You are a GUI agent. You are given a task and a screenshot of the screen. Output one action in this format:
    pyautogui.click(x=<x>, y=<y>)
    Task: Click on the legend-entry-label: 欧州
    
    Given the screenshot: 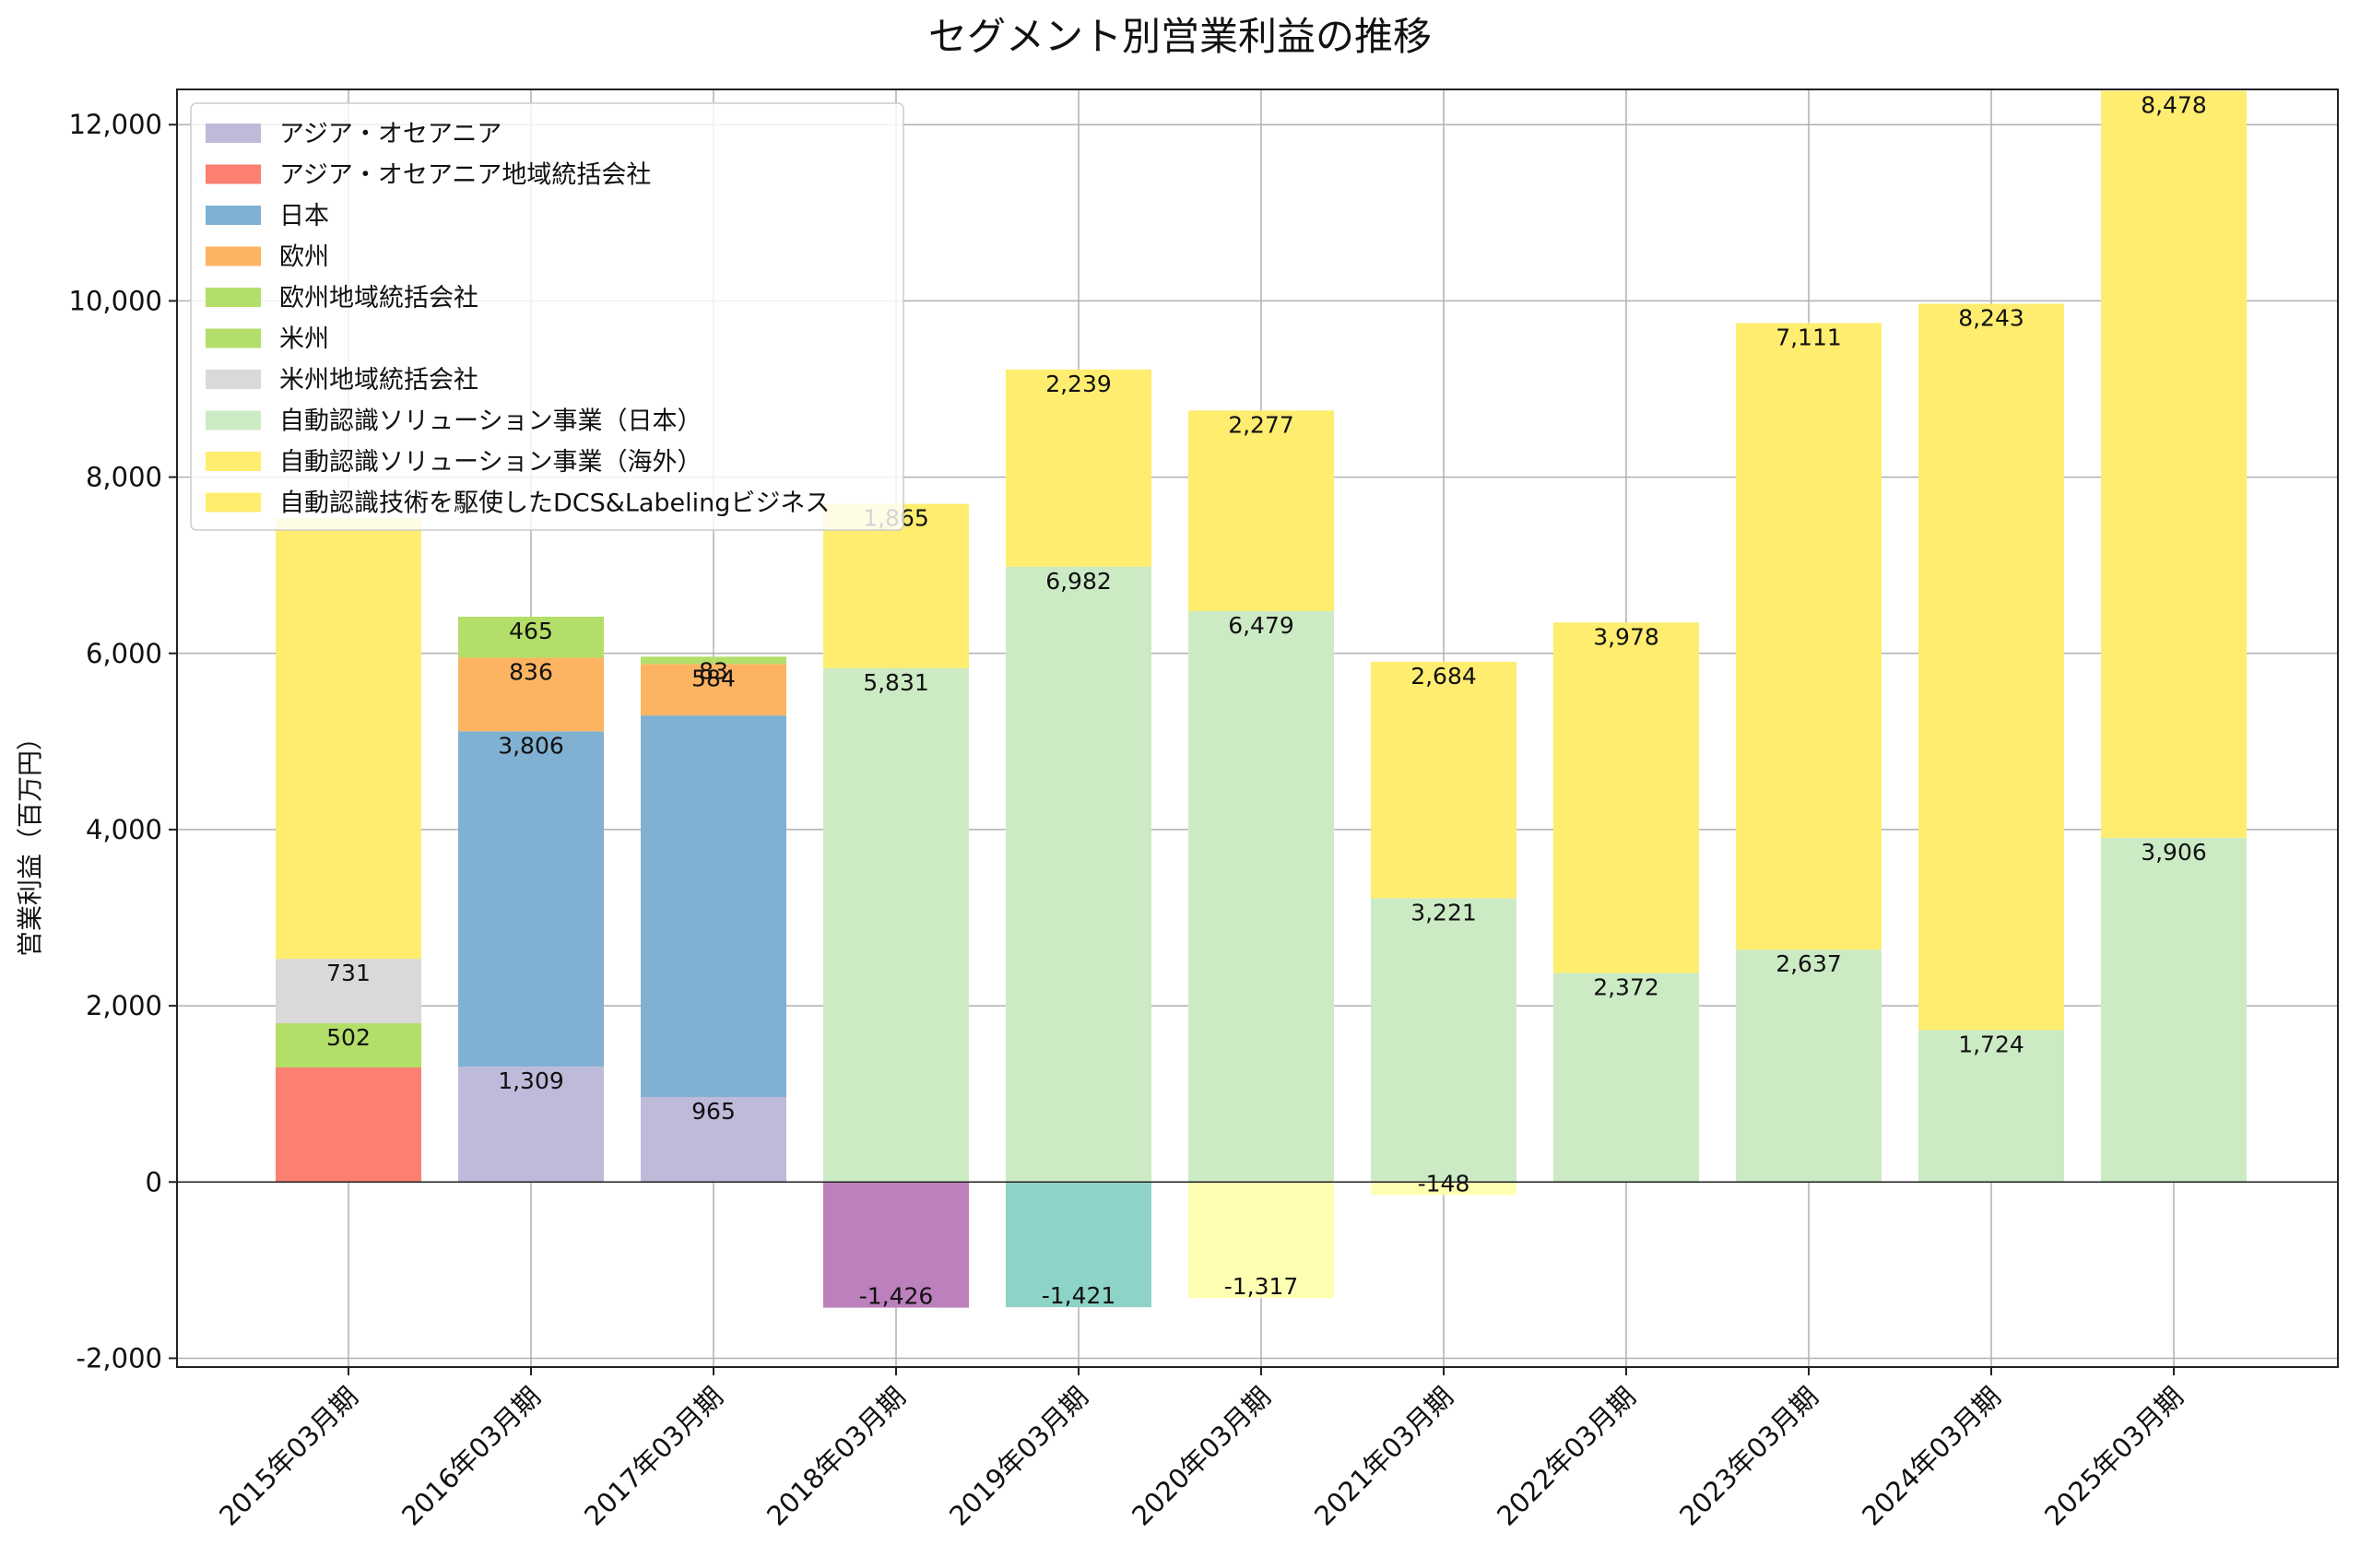 What is the action you would take?
    pyautogui.click(x=304, y=258)
    